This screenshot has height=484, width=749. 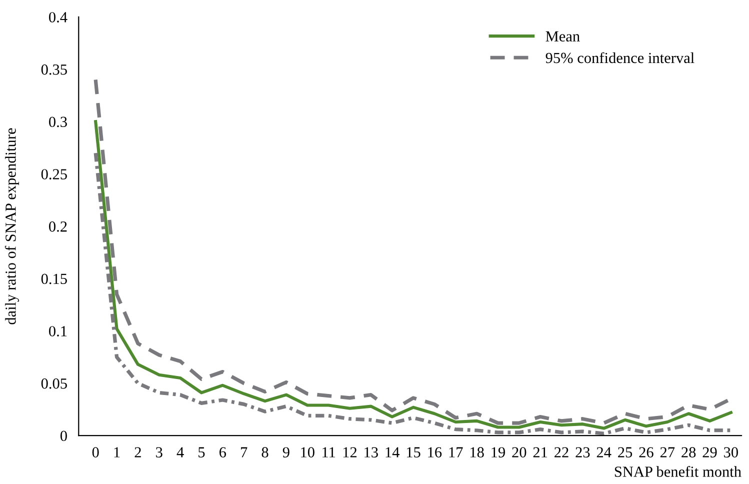 I want to click on x-tick-label: 30, so click(x=731, y=452).